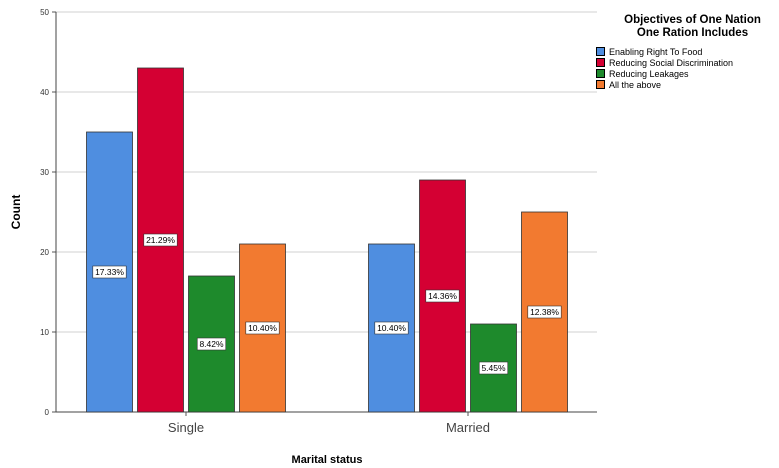 The image size is (779, 468). I want to click on y-tick-label: 50, so click(44, 12).